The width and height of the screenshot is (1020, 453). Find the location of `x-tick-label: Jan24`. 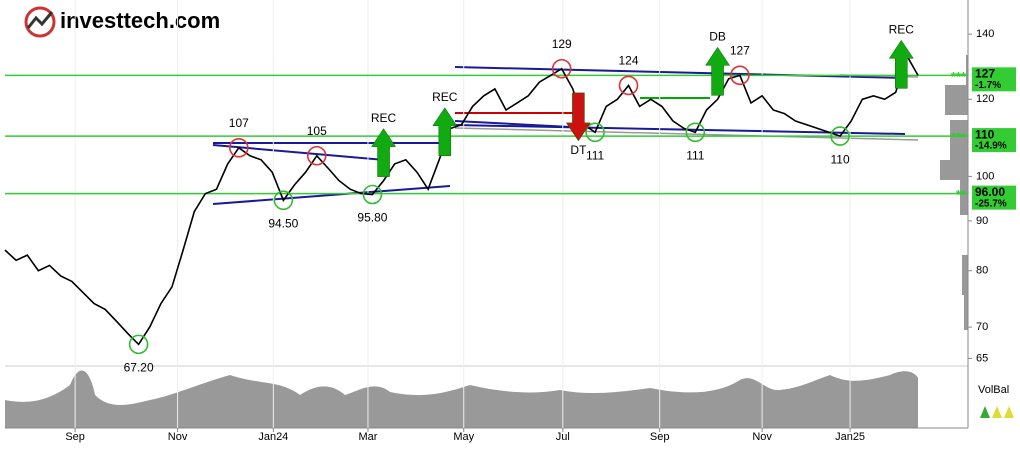

x-tick-label: Jan24 is located at coordinates (273, 437).